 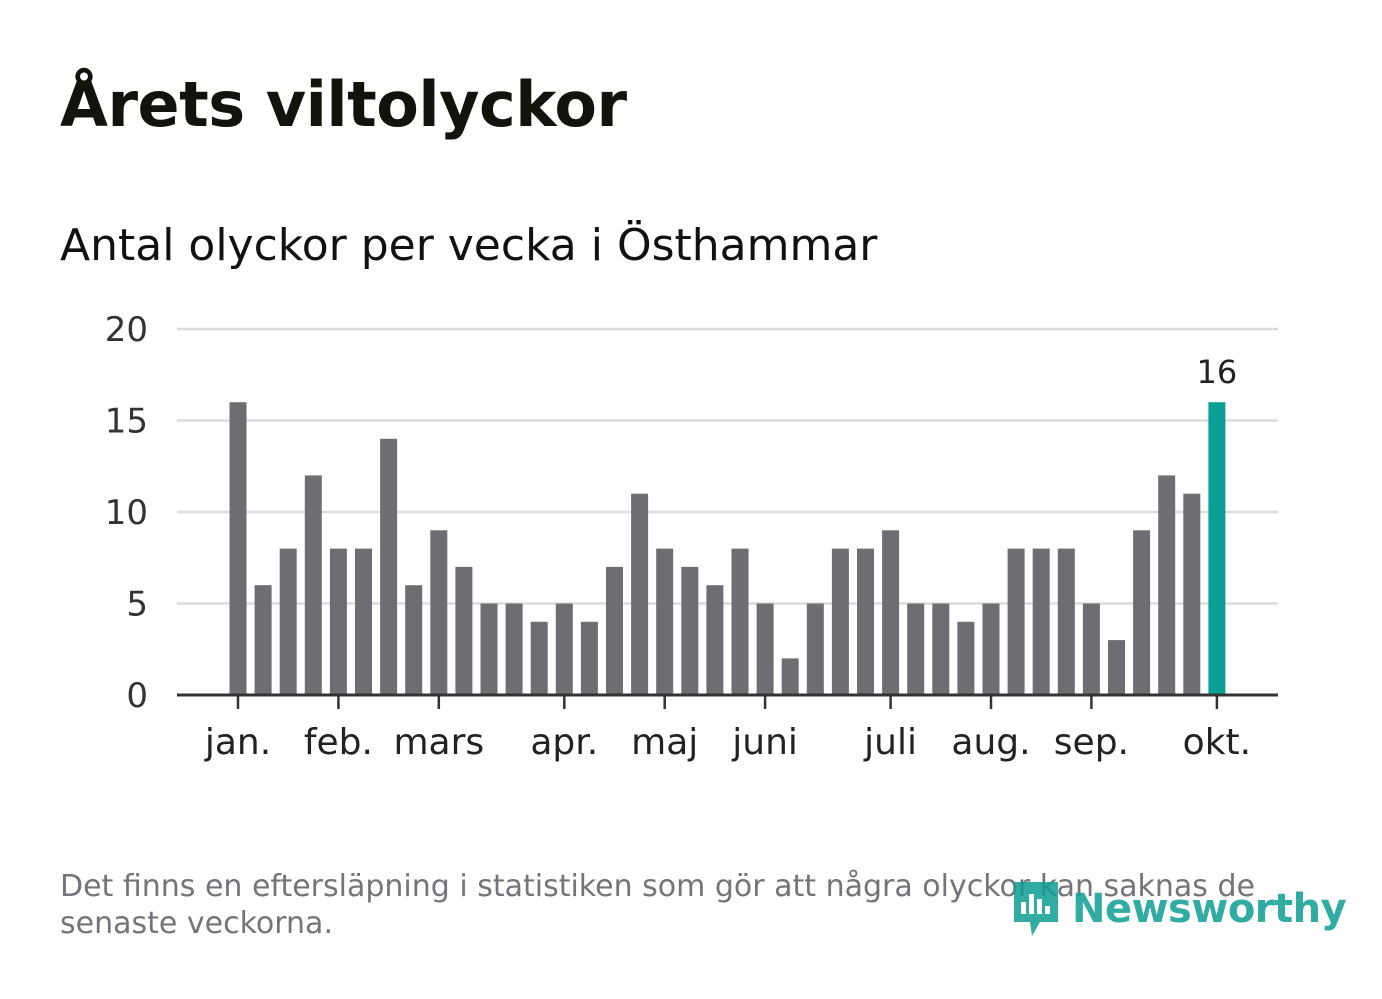 I want to click on x-axis-ticks: jan. feb. mars apr. maj juni juli aug. sep. okt., so click(x=727, y=729).